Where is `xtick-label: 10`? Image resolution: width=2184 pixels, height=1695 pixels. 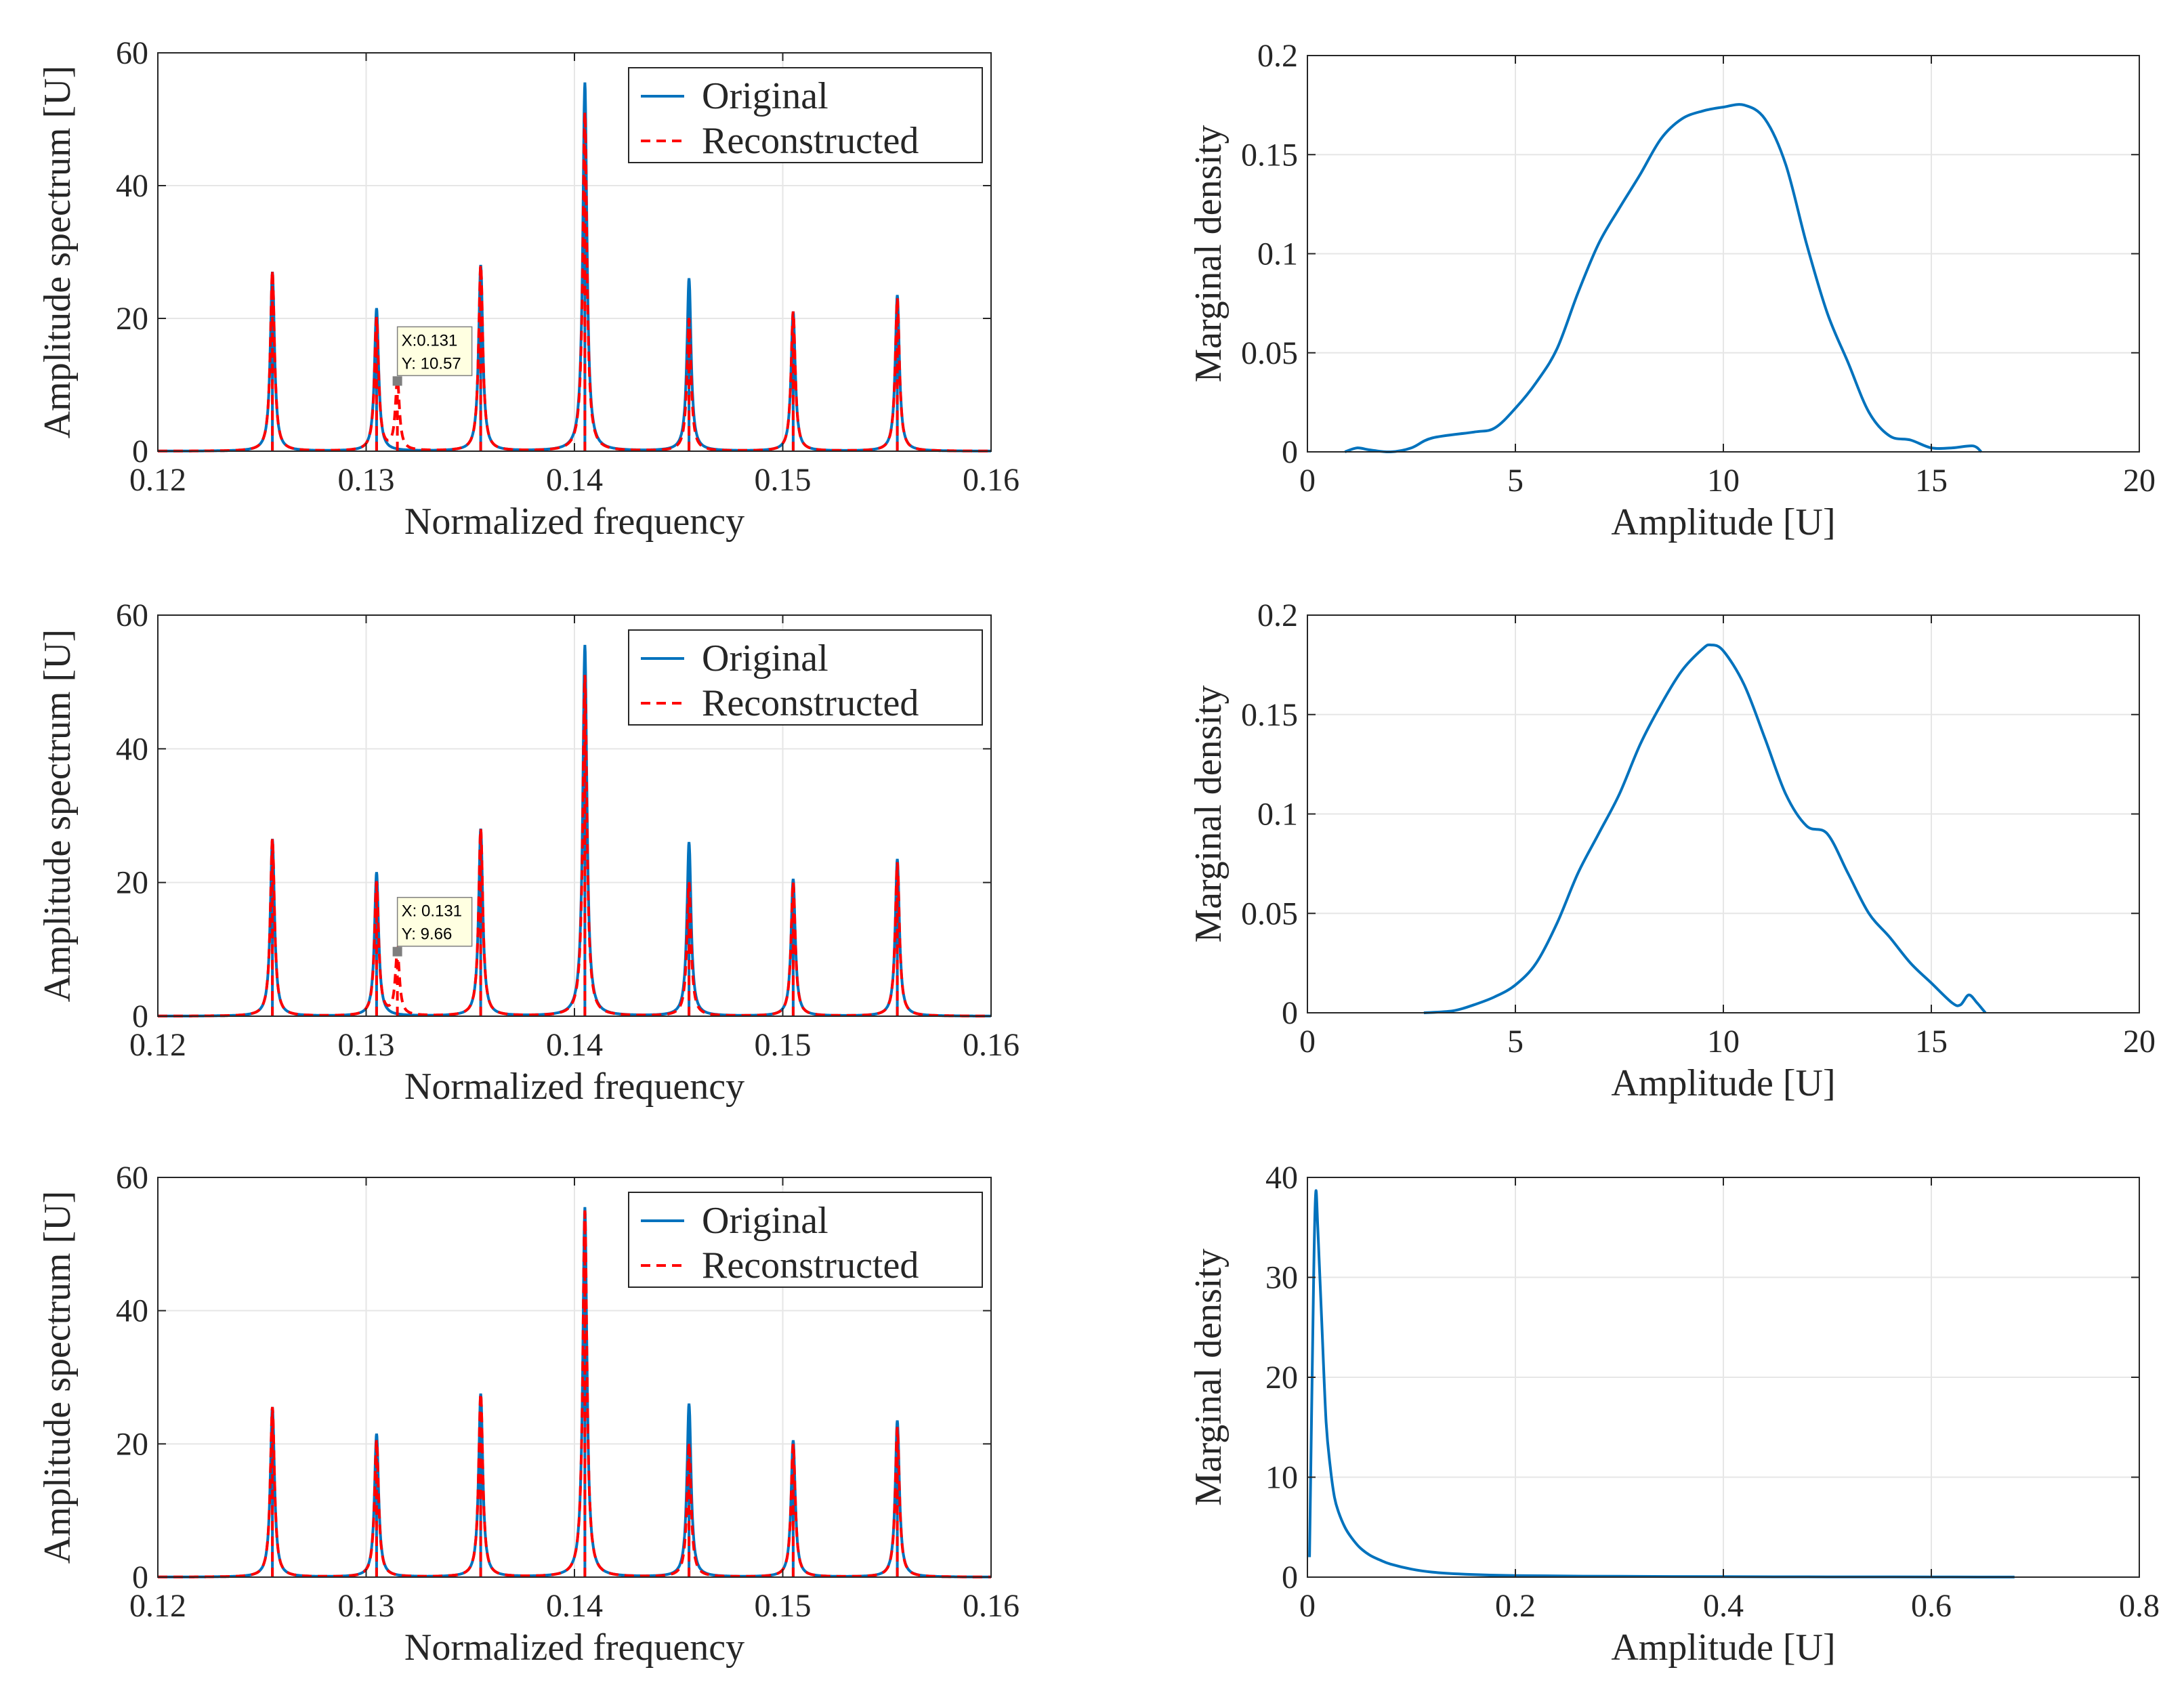
xtick-label: 10 is located at coordinates (1723, 1042).